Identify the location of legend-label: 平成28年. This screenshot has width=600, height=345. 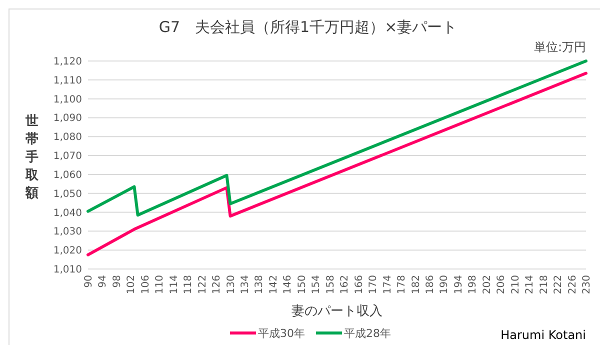
(367, 333).